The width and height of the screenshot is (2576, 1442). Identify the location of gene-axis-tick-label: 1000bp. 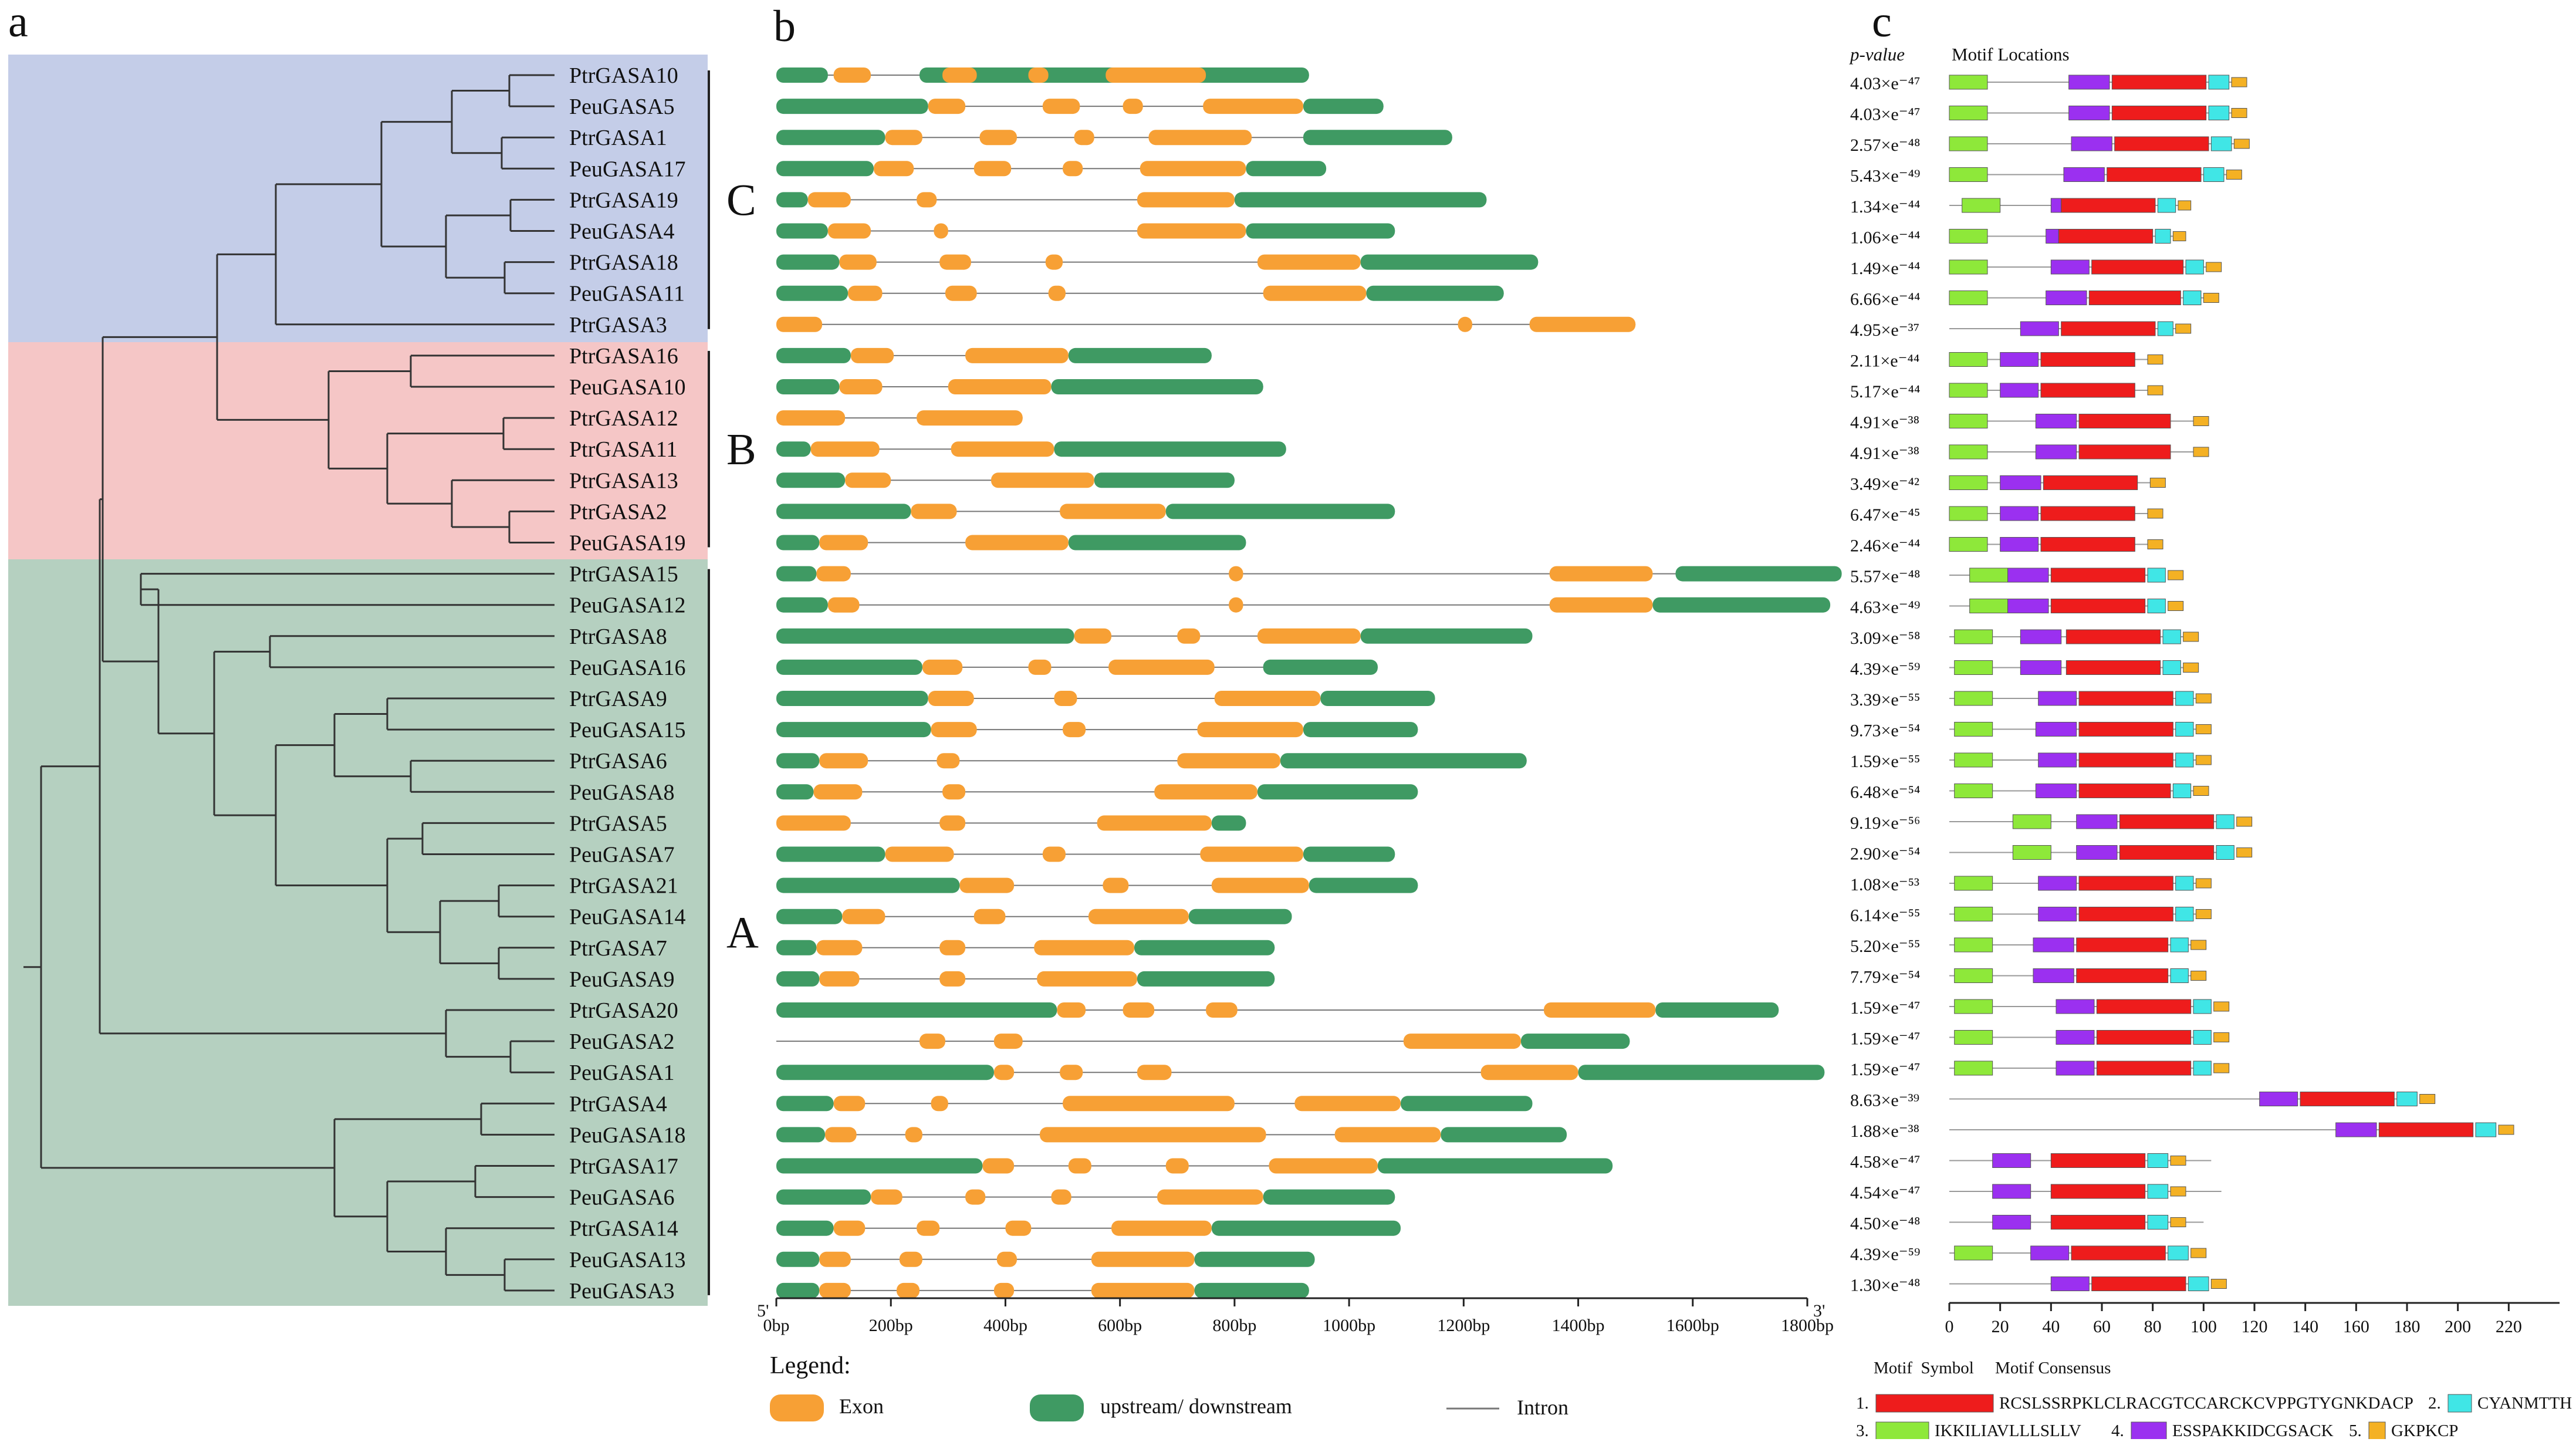
(1349, 1325).